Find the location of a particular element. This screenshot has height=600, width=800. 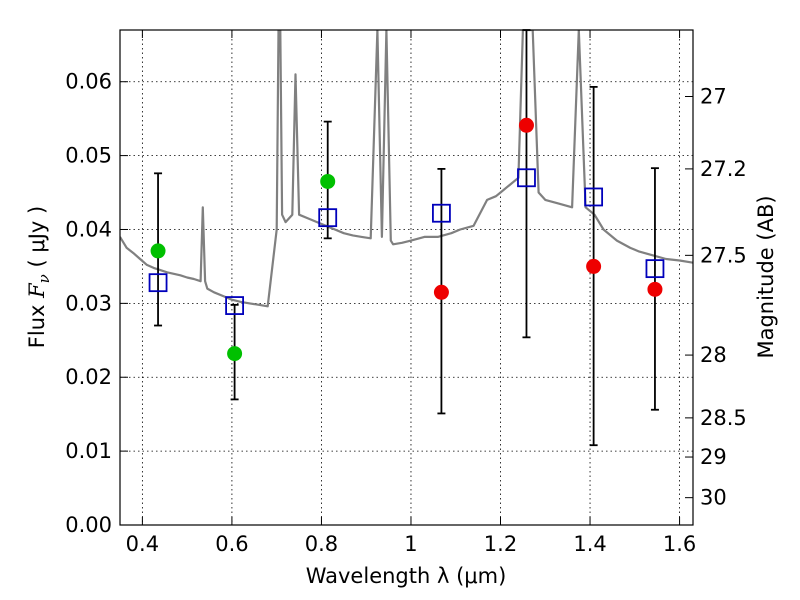

x-tick-label: 1.2 is located at coordinates (500, 544).